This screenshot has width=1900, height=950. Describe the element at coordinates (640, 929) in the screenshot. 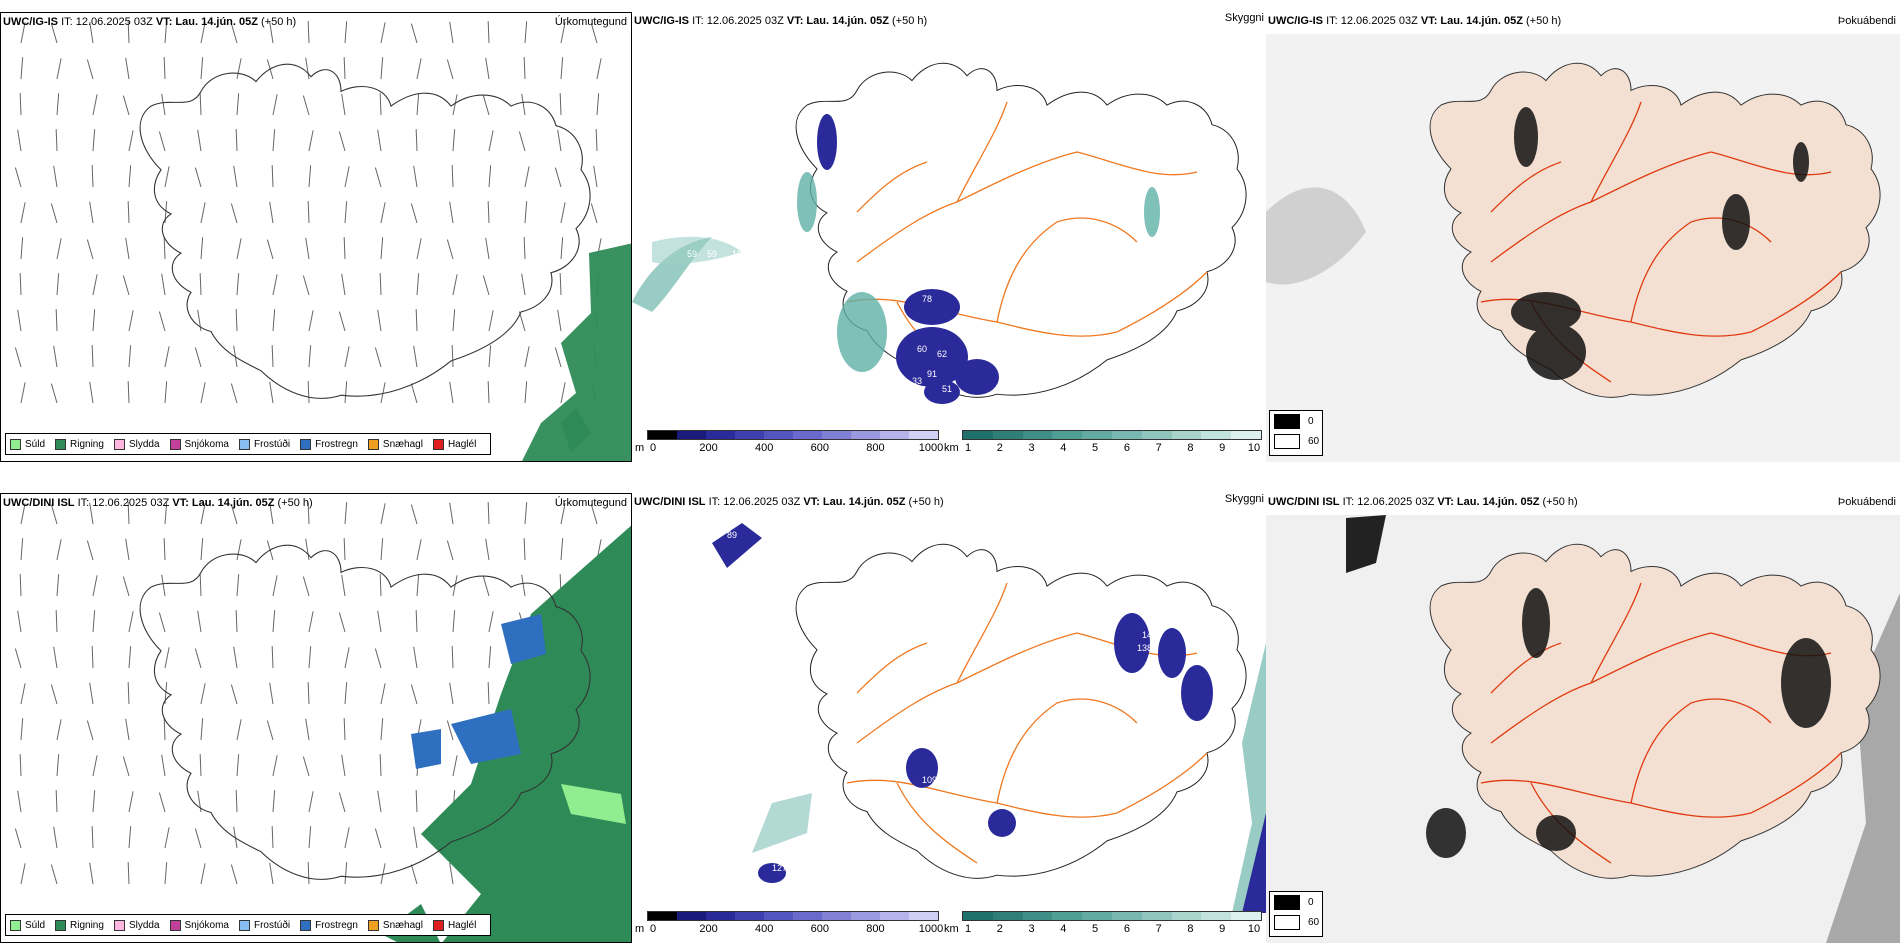

I see `ceiling-unit: m` at that location.